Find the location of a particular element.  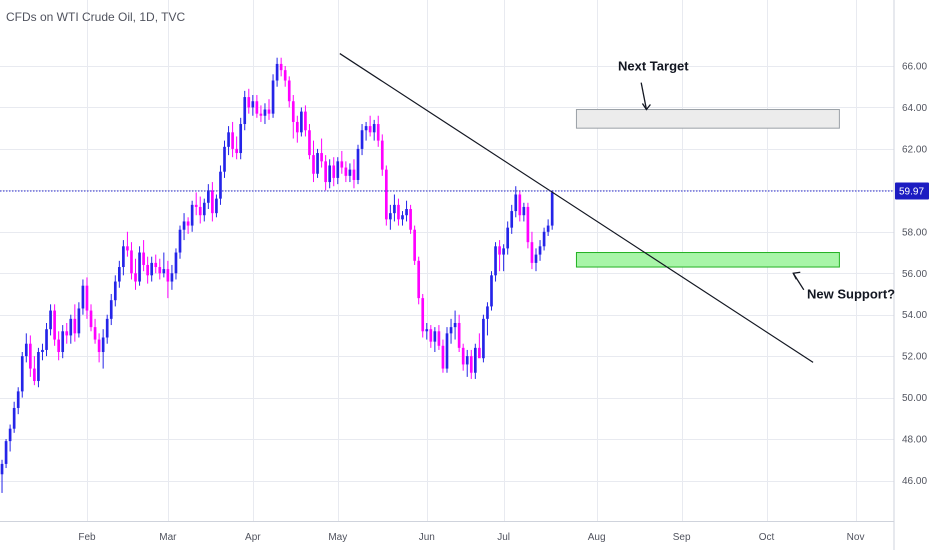

x-tick-label-4: Jun is located at coordinates (427, 537).